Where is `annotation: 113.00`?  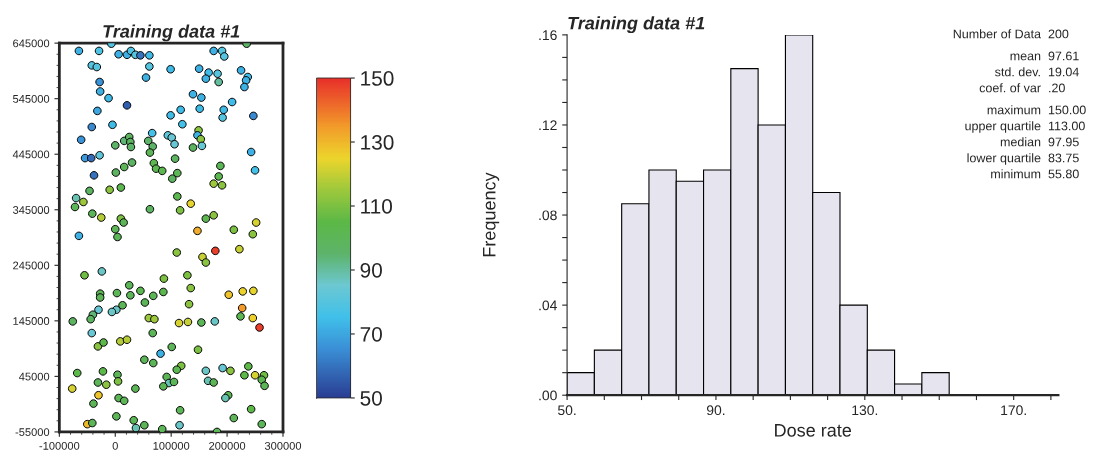 annotation: 113.00 is located at coordinates (1066, 126).